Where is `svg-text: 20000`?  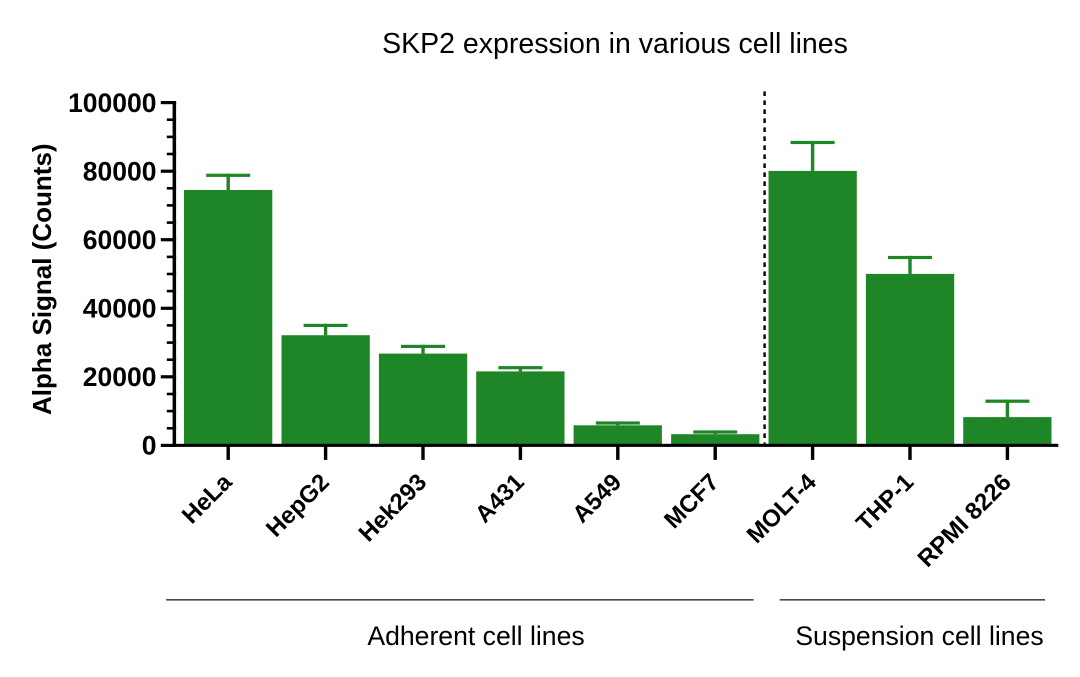
svg-text: 20000 is located at coordinates (120, 377).